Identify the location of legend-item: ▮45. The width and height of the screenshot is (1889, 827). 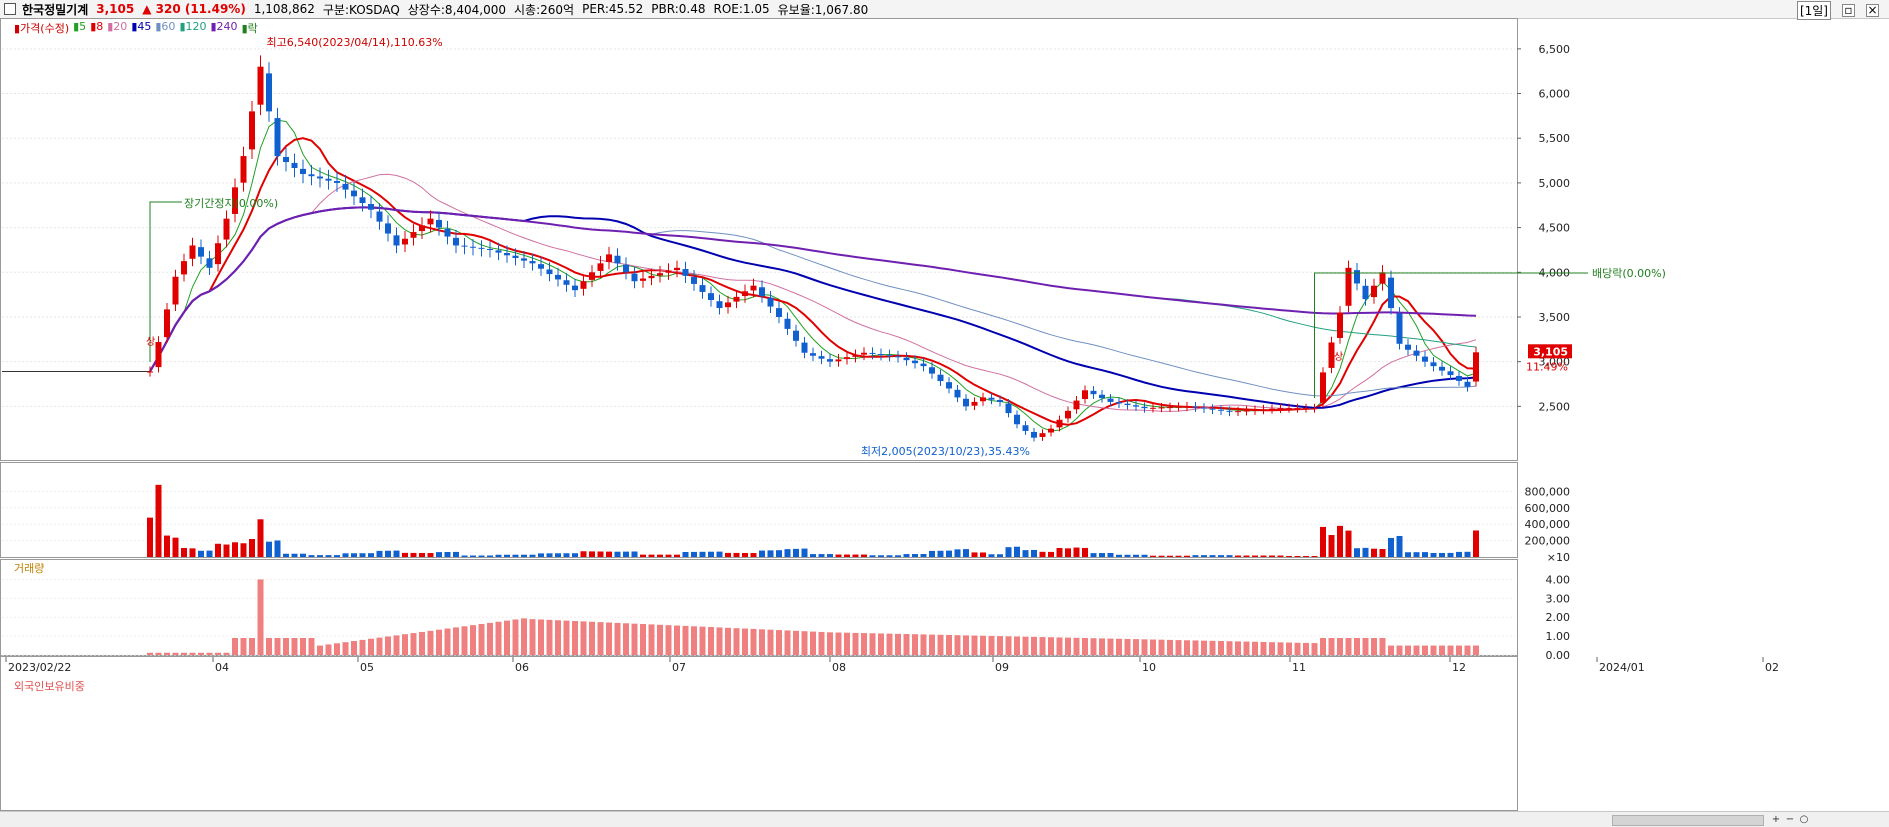
(141, 26).